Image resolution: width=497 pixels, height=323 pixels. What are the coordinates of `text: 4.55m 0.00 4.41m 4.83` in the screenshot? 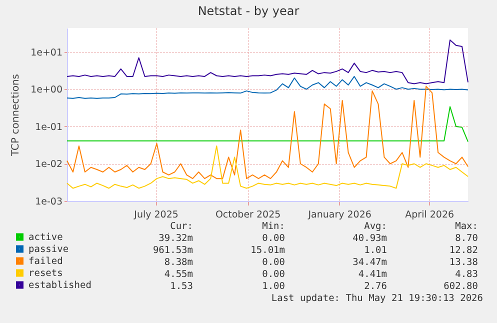 It's located at (321, 274).